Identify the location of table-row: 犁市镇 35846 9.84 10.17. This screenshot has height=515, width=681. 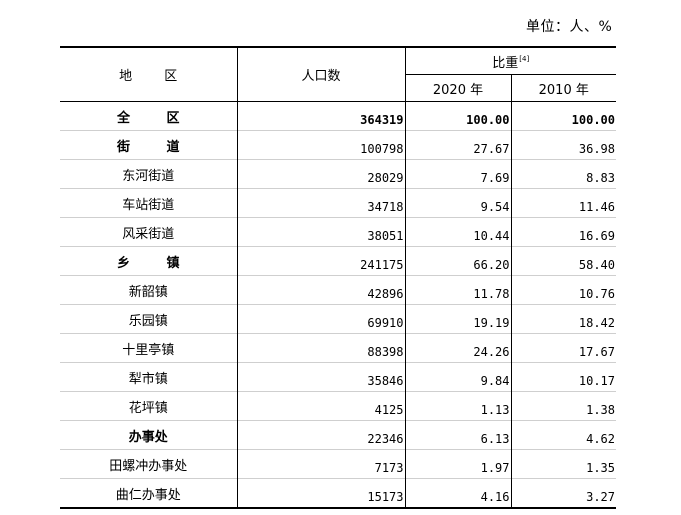
(338, 377).